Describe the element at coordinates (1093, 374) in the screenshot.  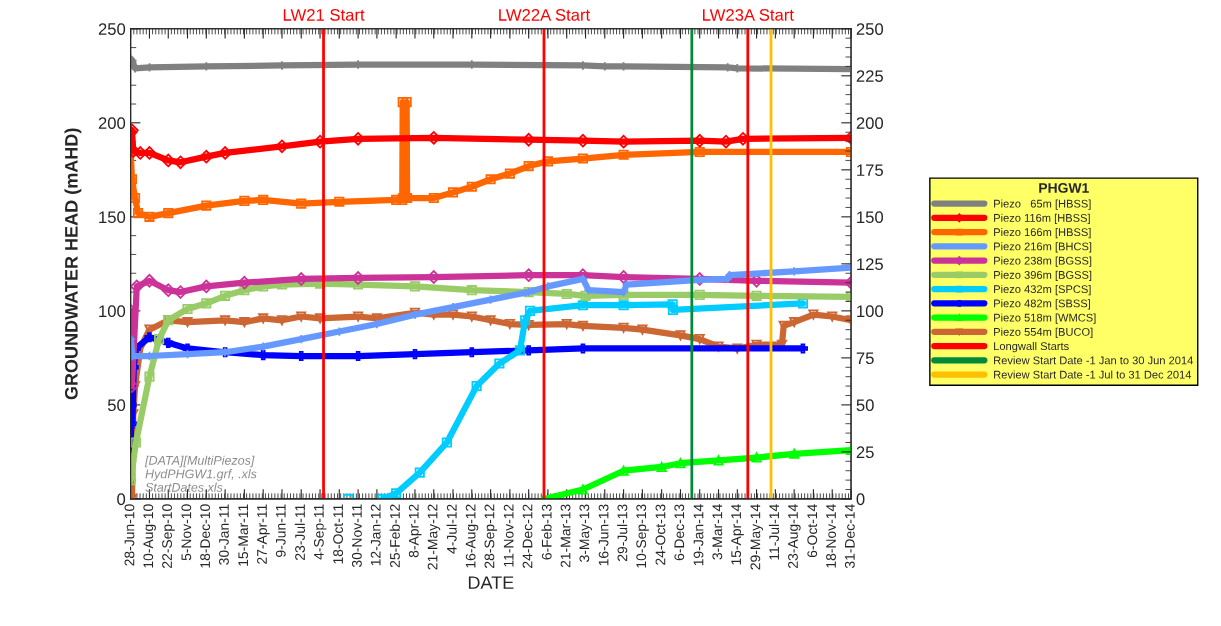
I see `text: Review Start Date -1 Jul to 31 Dec 2014` at that location.